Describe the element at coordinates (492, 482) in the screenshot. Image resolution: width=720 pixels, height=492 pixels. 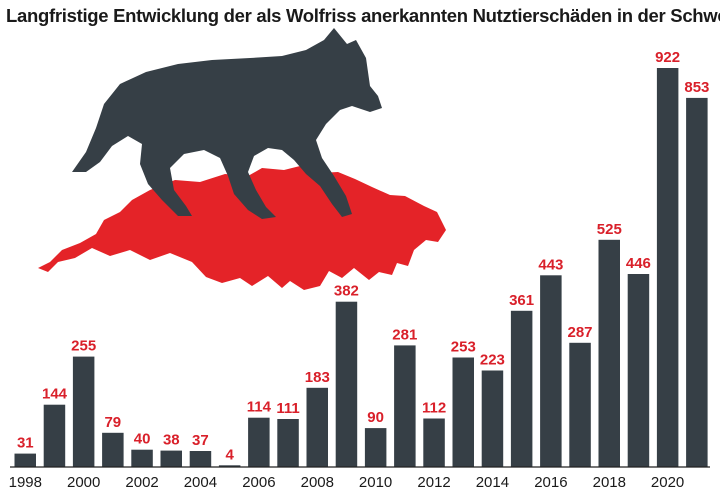
I see `x-tick-label-2014: 2014` at that location.